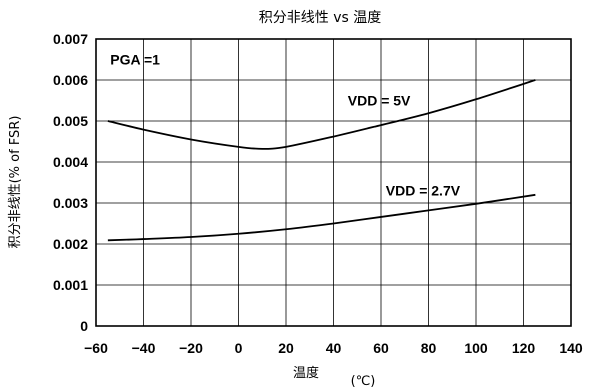 The height and width of the screenshot is (389, 589). Describe the element at coordinates (70, 121) in the screenshot. I see `y-tick-label: 0.005` at that location.